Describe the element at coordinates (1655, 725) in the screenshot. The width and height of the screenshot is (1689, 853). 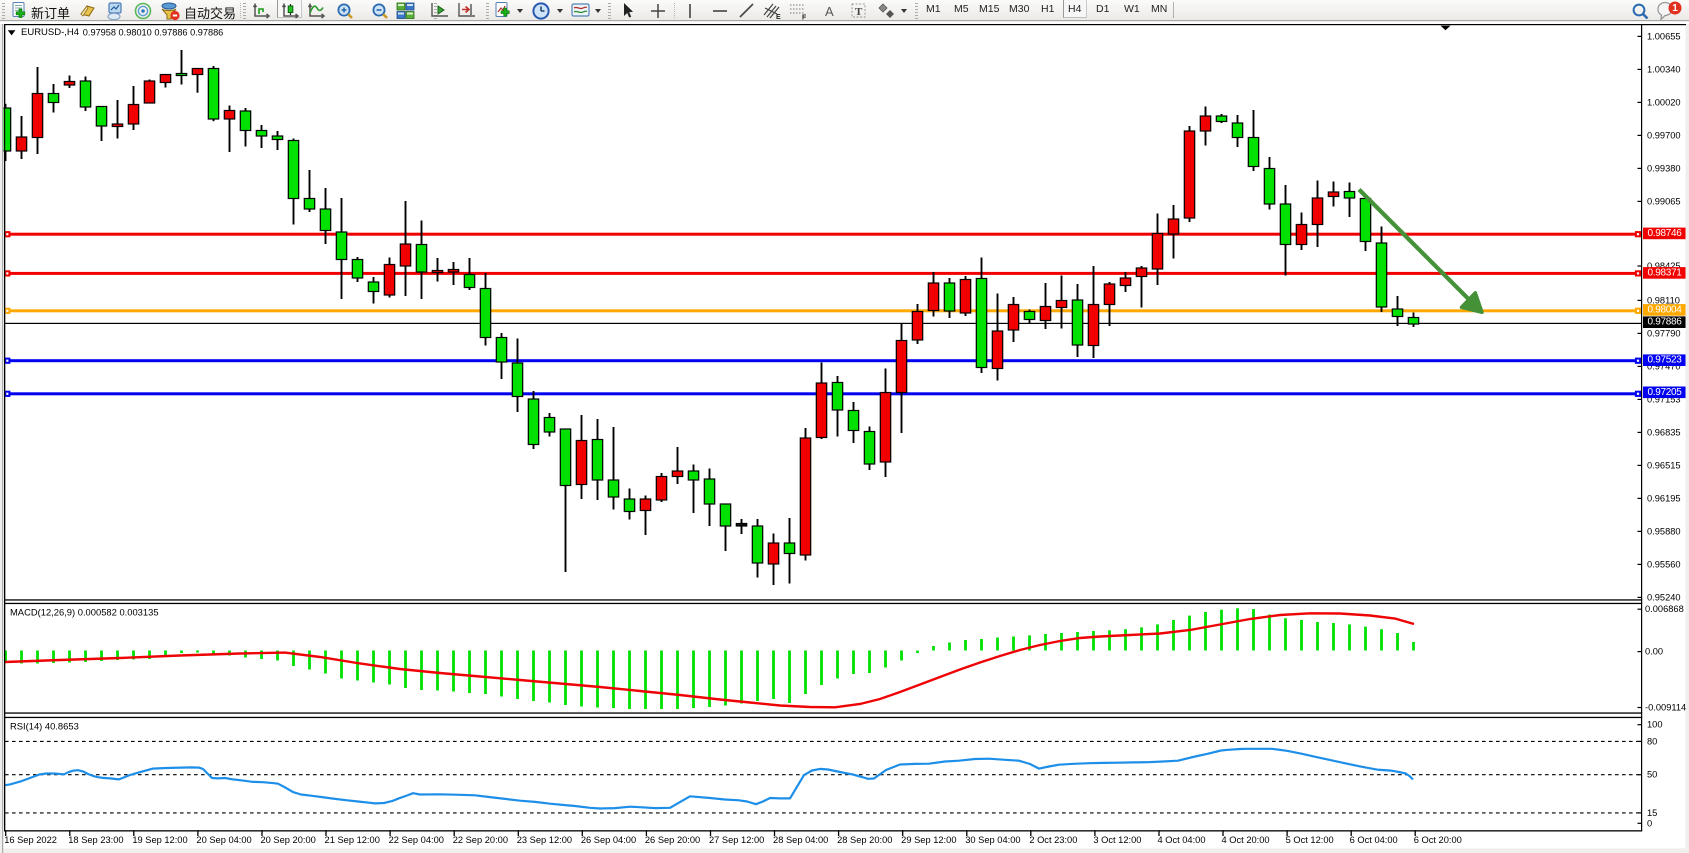
I see `svg-text: 100` at that location.